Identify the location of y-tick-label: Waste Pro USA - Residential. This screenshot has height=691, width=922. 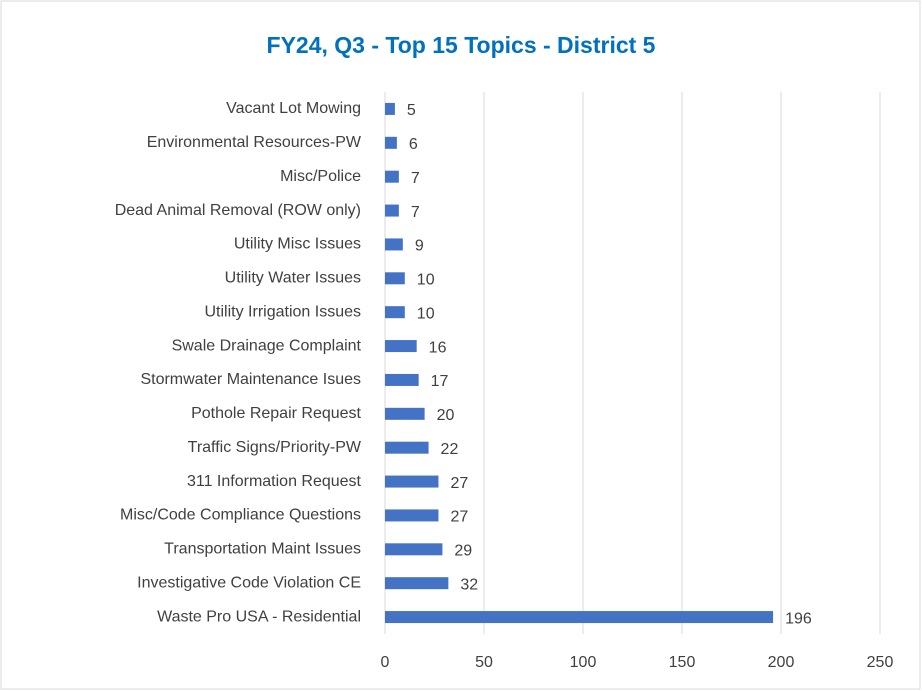
(259, 616).